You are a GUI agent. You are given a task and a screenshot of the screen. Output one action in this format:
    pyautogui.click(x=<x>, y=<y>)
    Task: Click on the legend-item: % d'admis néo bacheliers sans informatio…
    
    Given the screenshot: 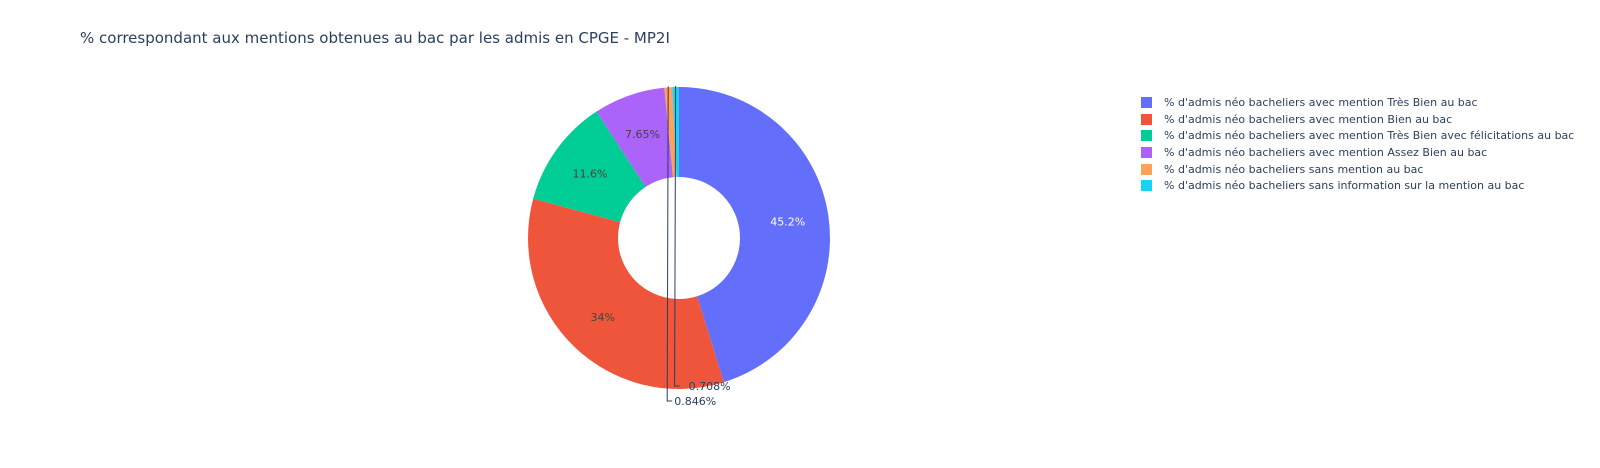 What is the action you would take?
    pyautogui.click(x=1357, y=185)
    